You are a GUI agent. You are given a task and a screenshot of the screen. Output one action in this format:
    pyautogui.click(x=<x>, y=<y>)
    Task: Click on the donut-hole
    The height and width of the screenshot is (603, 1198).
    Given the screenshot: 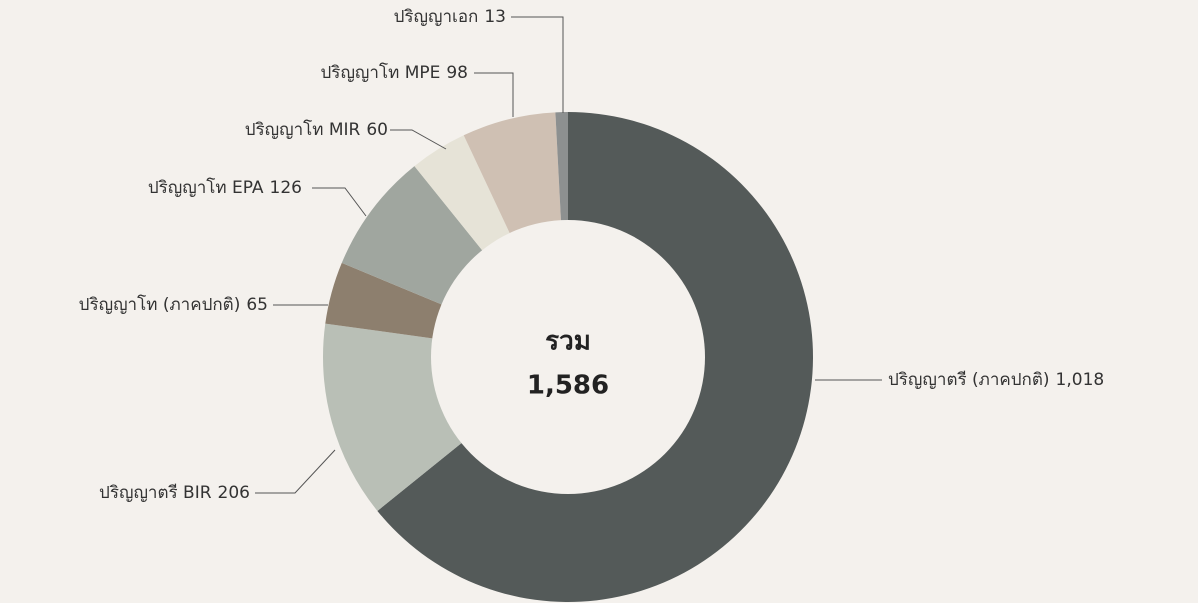 What is the action you would take?
    pyautogui.click(x=568, y=357)
    